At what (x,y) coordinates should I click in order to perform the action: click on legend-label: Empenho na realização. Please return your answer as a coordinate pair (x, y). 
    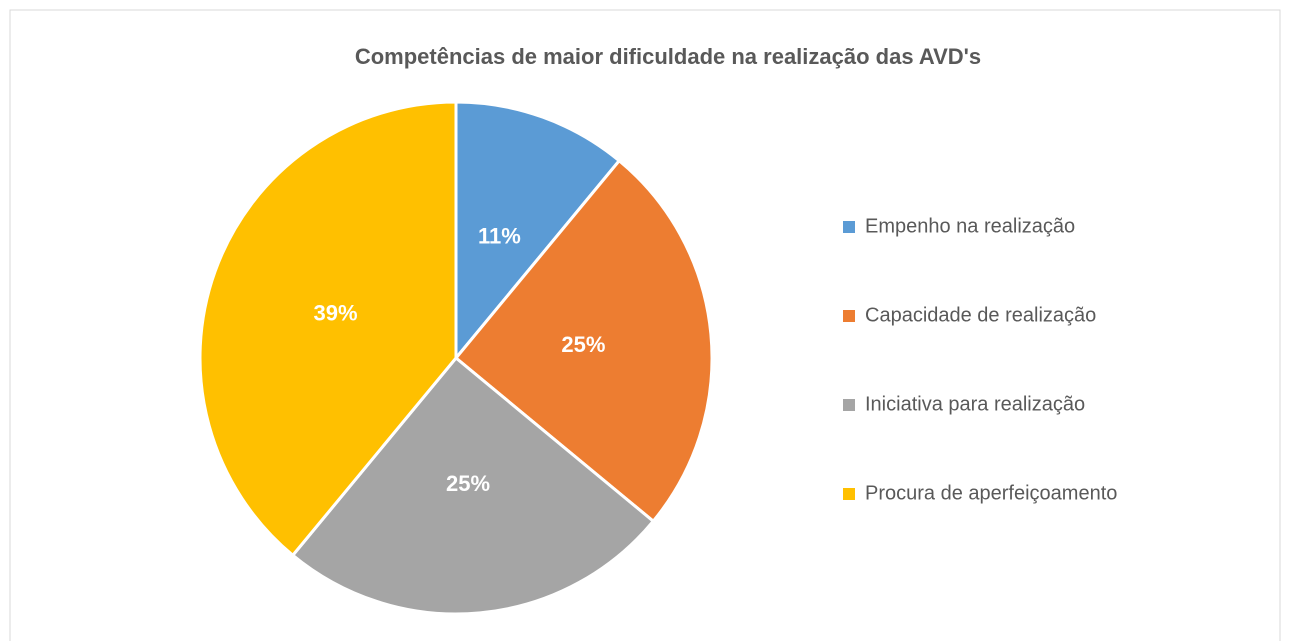
    Looking at the image, I should click on (970, 226).